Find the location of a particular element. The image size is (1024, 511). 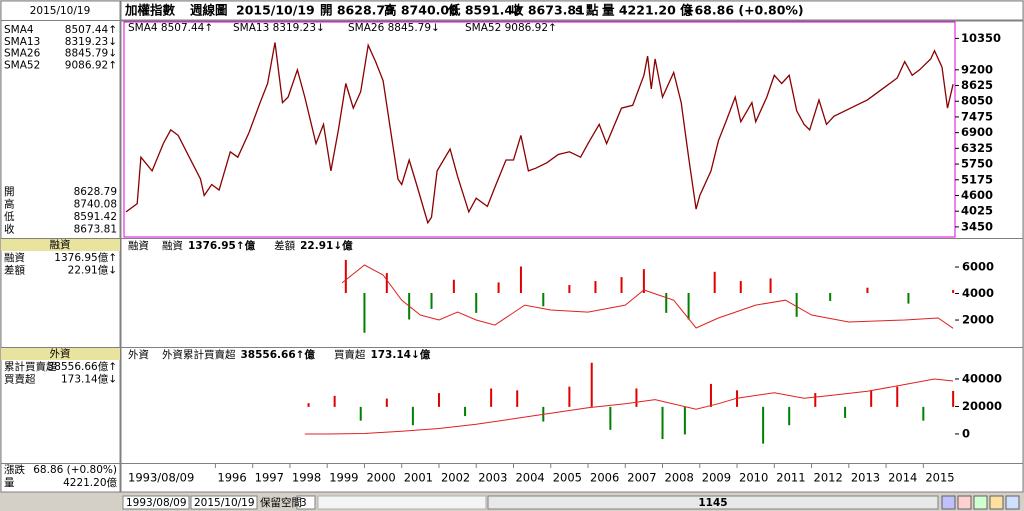

row-value: 1376.95億↑ is located at coordinates (85, 257).